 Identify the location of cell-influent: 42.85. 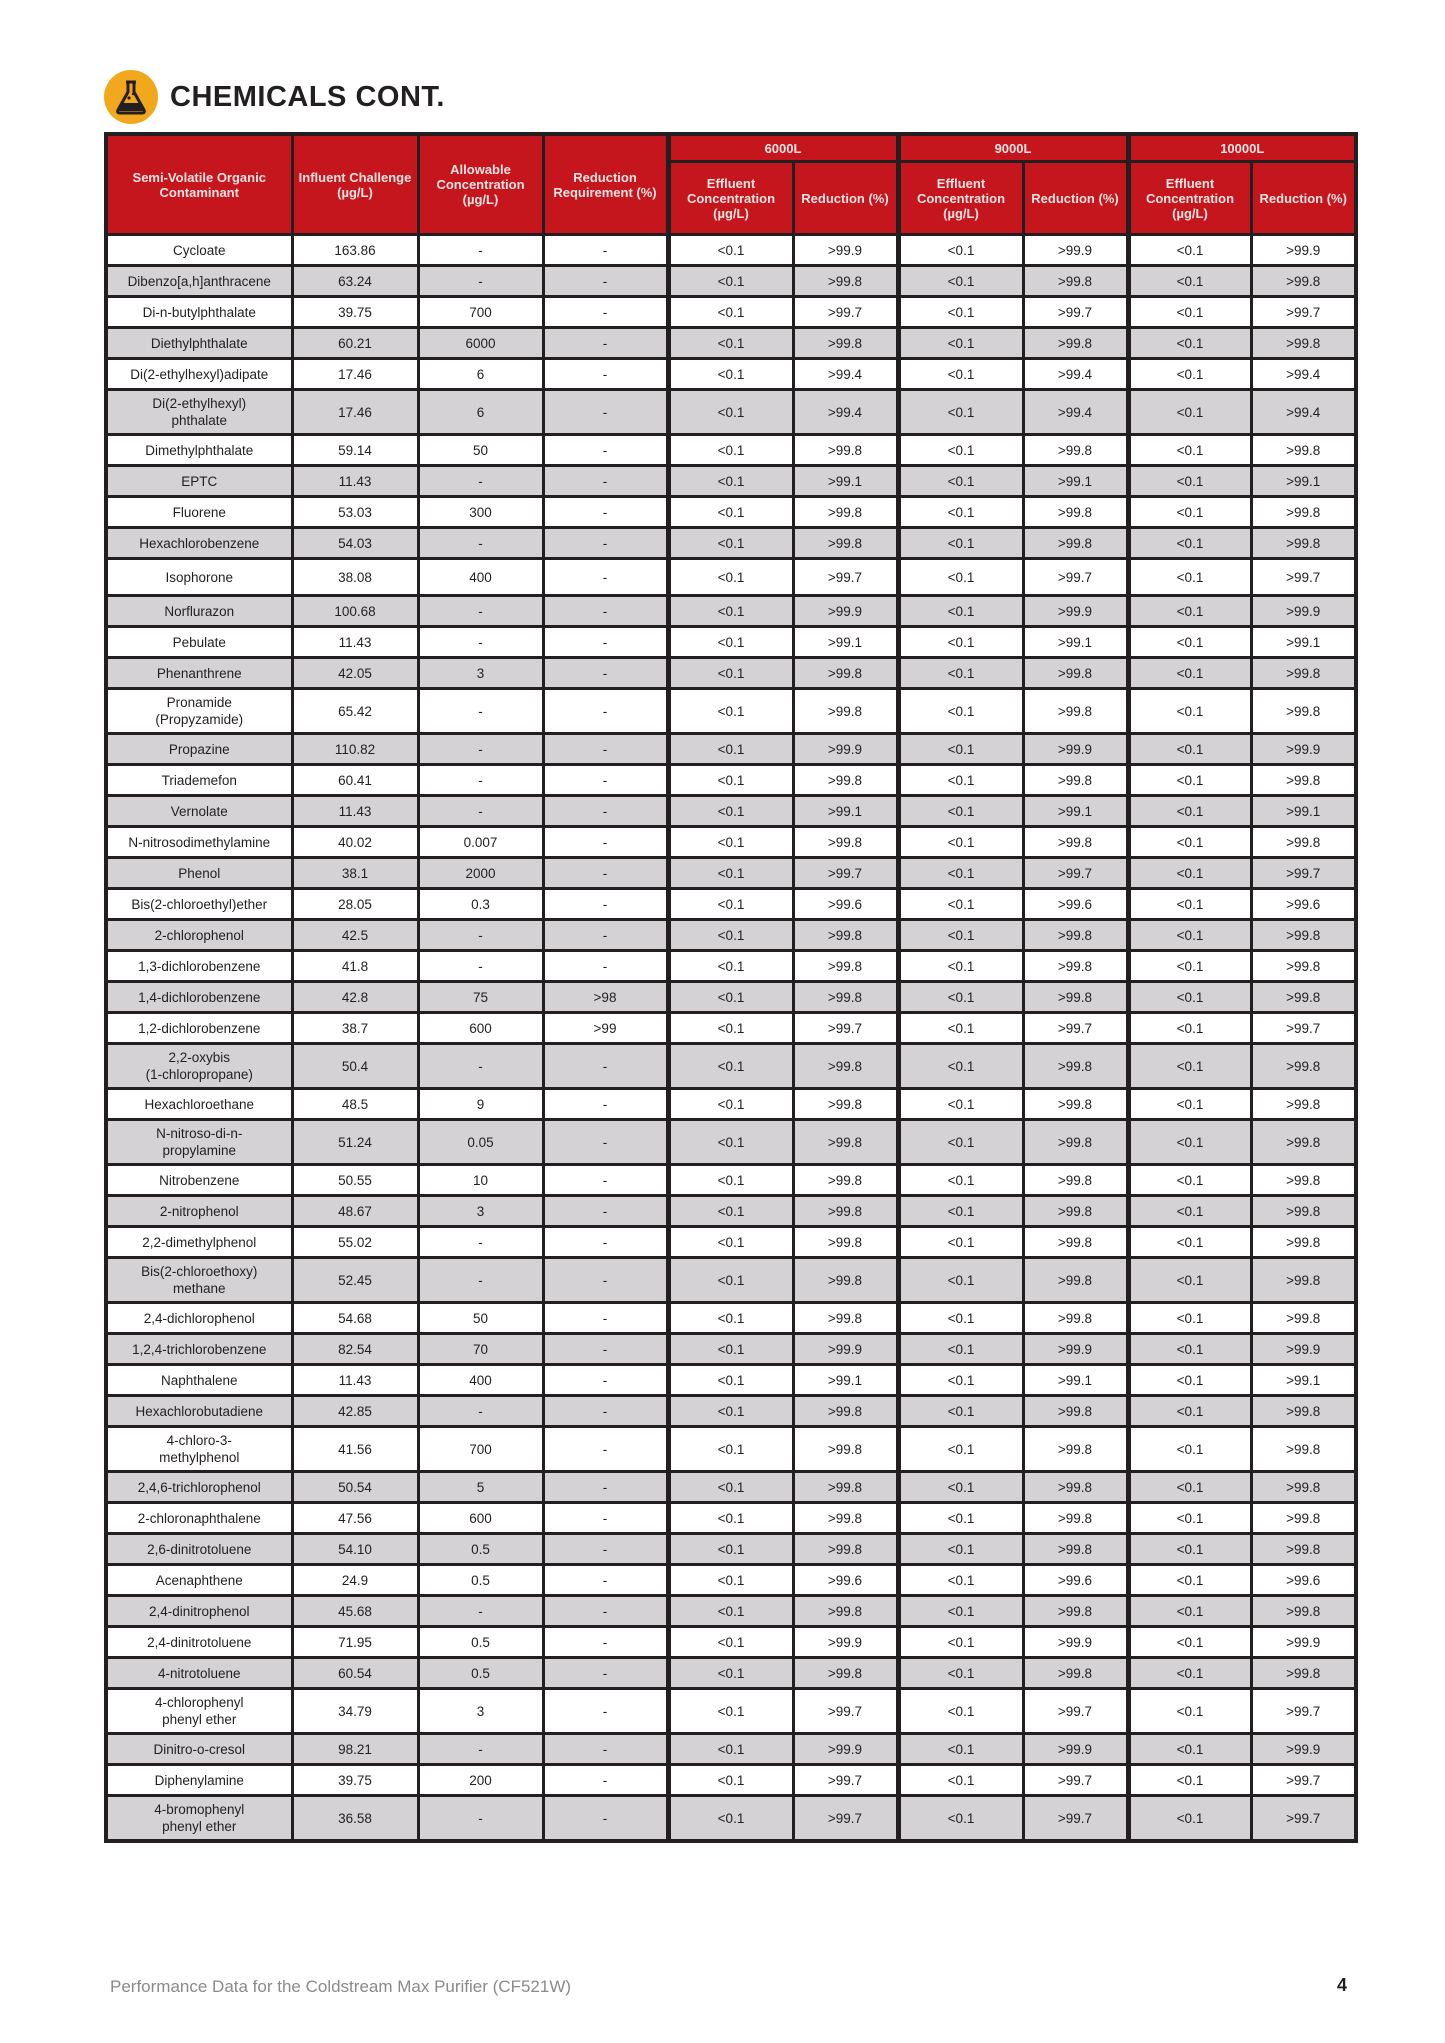
(355, 1411).